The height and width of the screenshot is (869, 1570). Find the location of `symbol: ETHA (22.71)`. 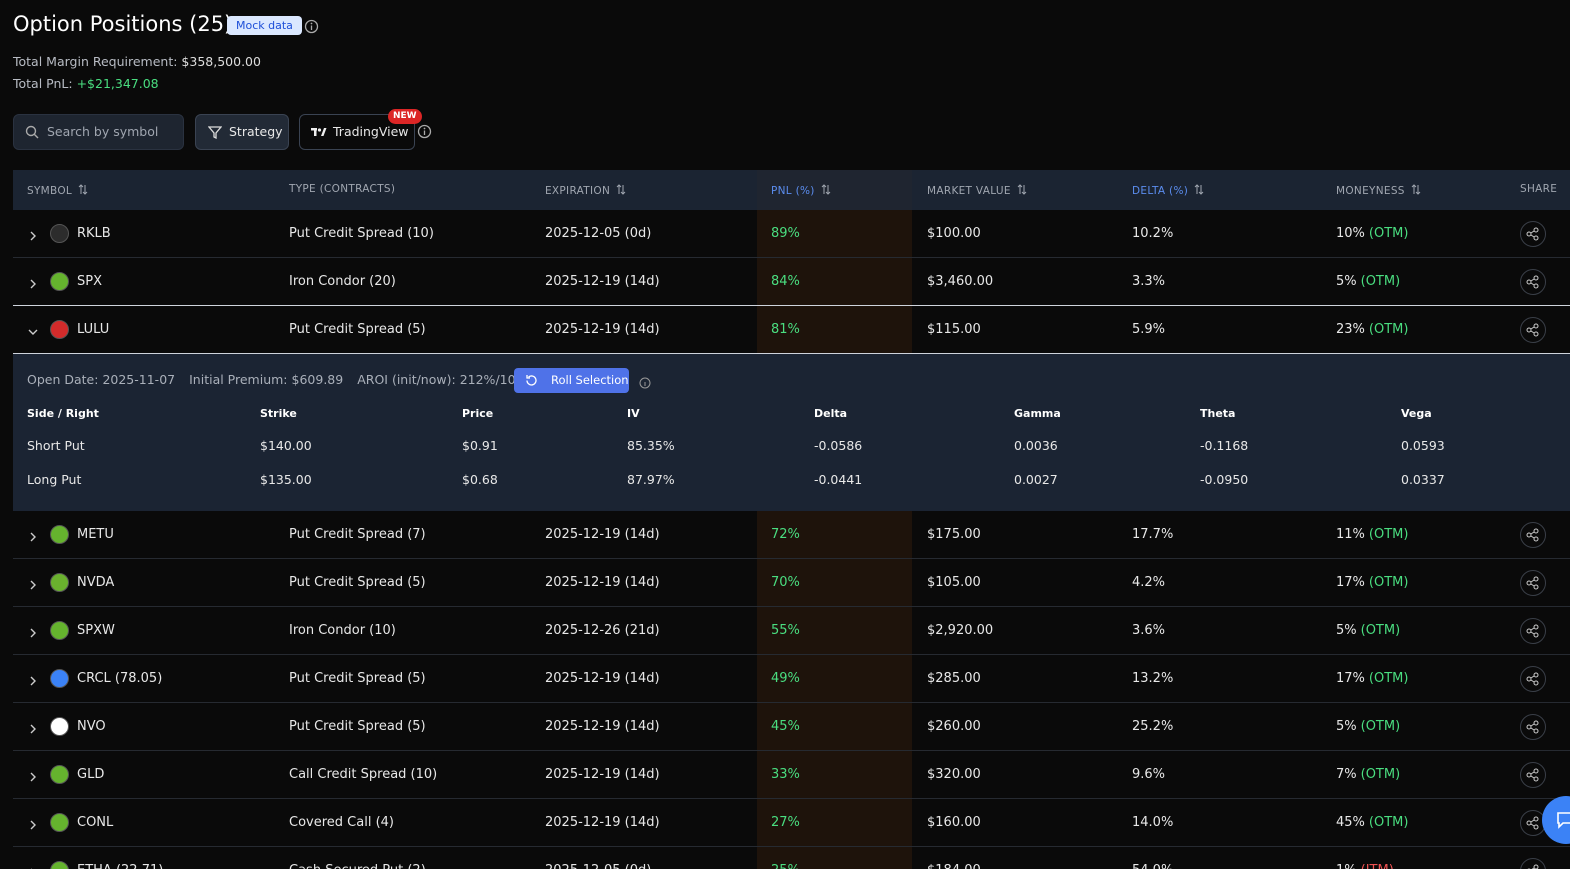

symbol: ETHA (22.71) is located at coordinates (120, 866).